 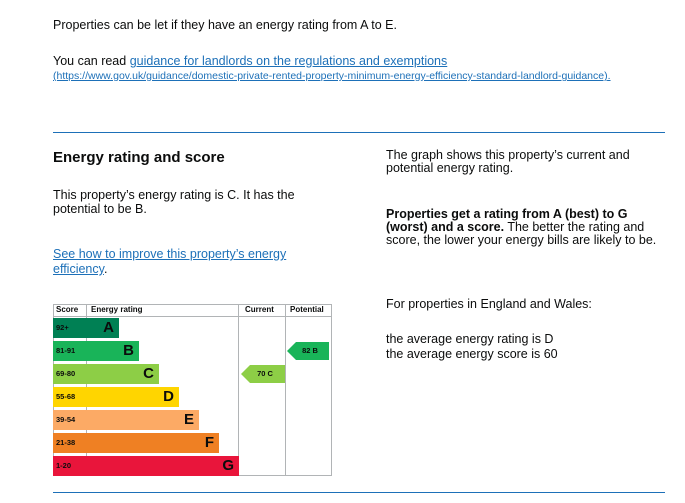 I want to click on band-score-b: 81-91, so click(x=69, y=351).